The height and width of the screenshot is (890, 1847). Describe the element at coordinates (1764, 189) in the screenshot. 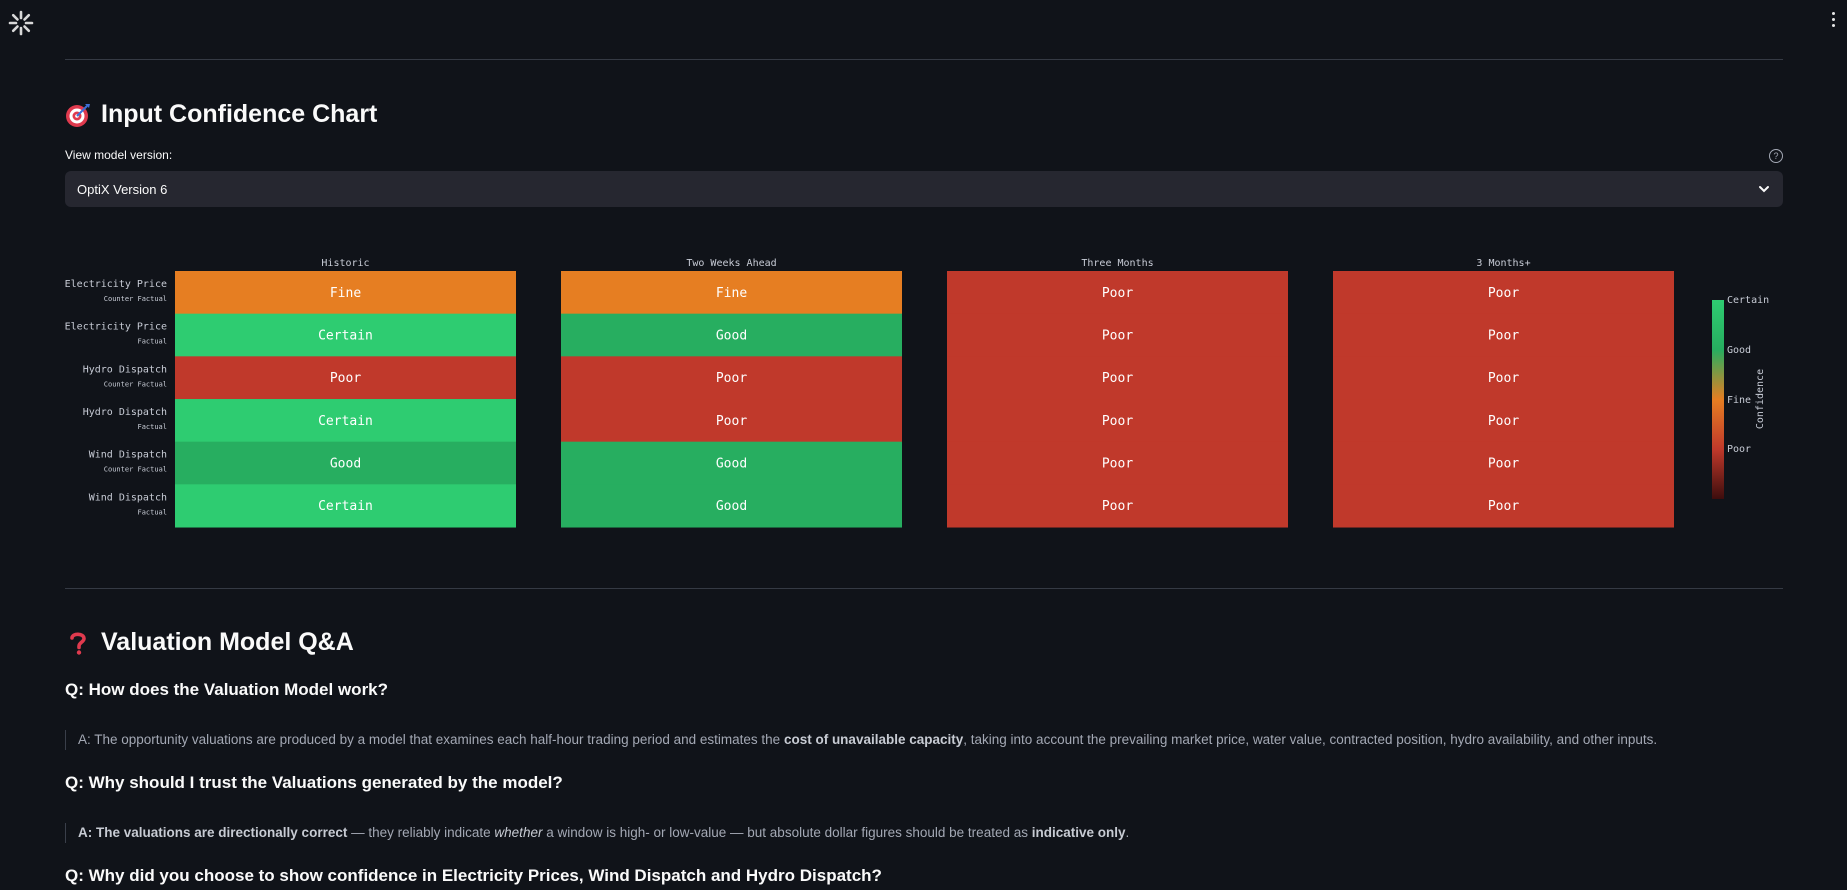

I see `chevron-down-icon` at that location.